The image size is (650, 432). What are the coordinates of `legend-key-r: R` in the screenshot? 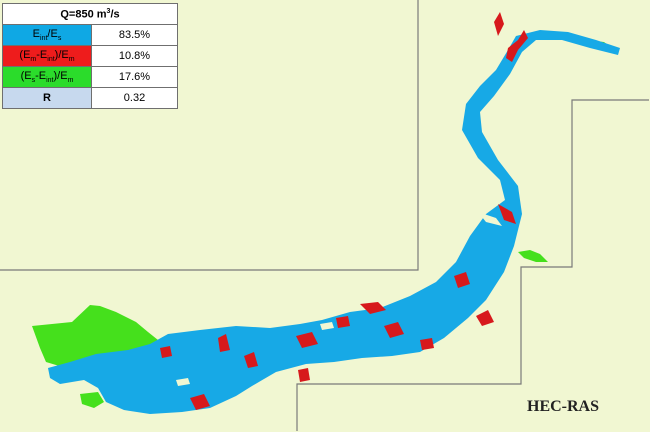 It's located at (47, 98).